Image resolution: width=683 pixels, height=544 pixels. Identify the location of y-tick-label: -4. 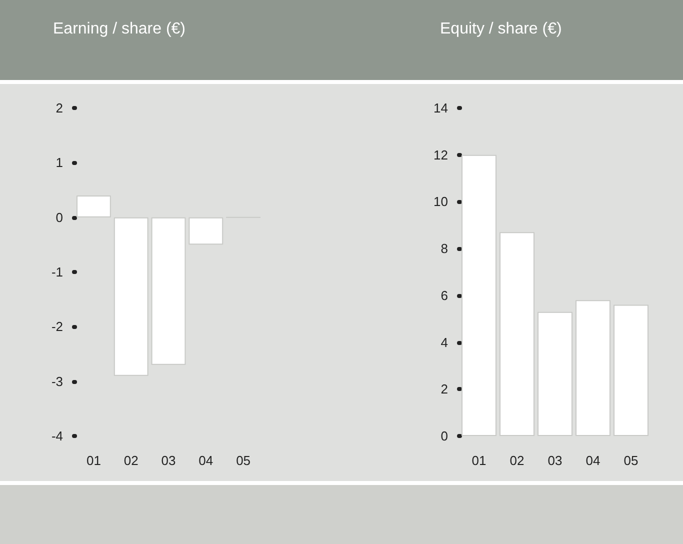
(57, 436).